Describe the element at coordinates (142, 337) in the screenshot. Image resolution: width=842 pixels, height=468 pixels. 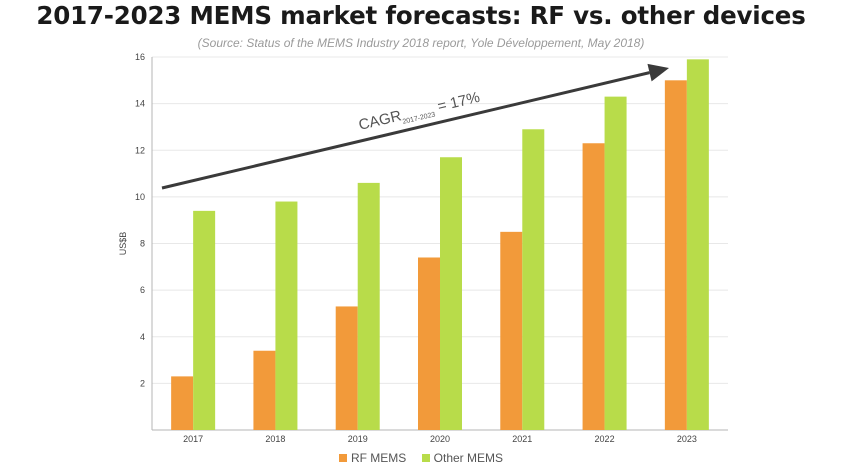
I see `y-tick-label: 4` at that location.